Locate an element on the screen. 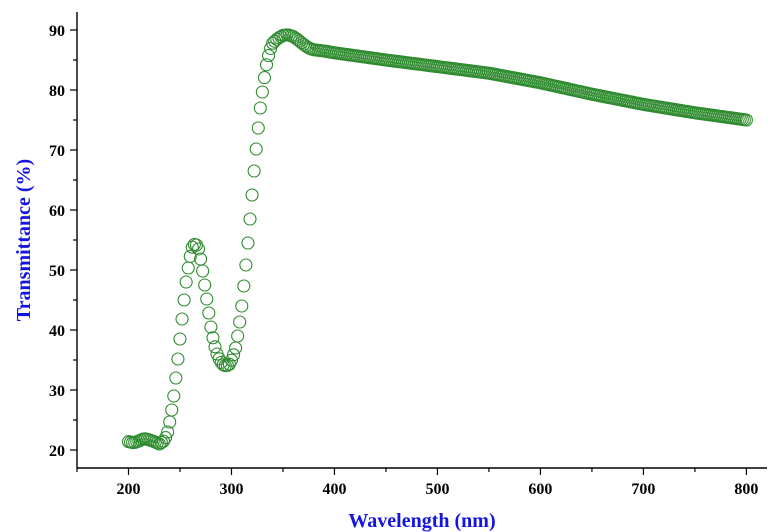 The height and width of the screenshot is (532, 780). y-axis-label: Transmittance (%) is located at coordinates (24, 240).